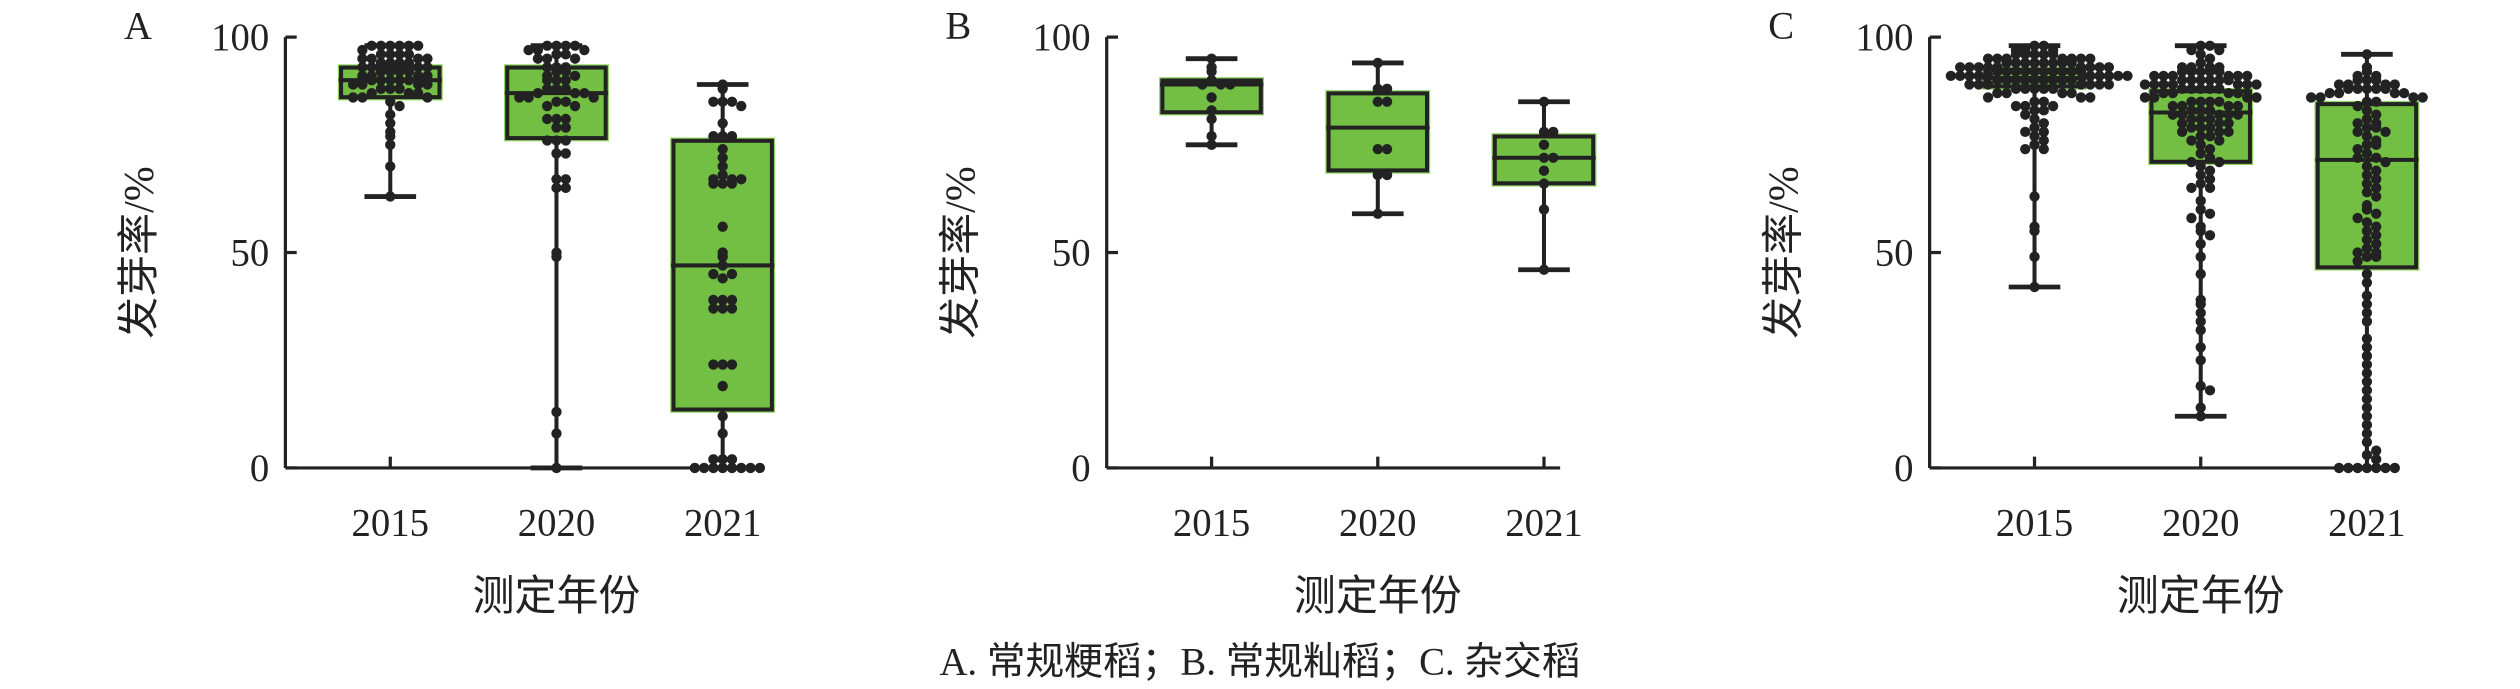 Image resolution: width=2520 pixels, height=689 pixels. What do you see at coordinates (1071, 252) in the screenshot?
I see `y-tick-label: 50` at bounding box center [1071, 252].